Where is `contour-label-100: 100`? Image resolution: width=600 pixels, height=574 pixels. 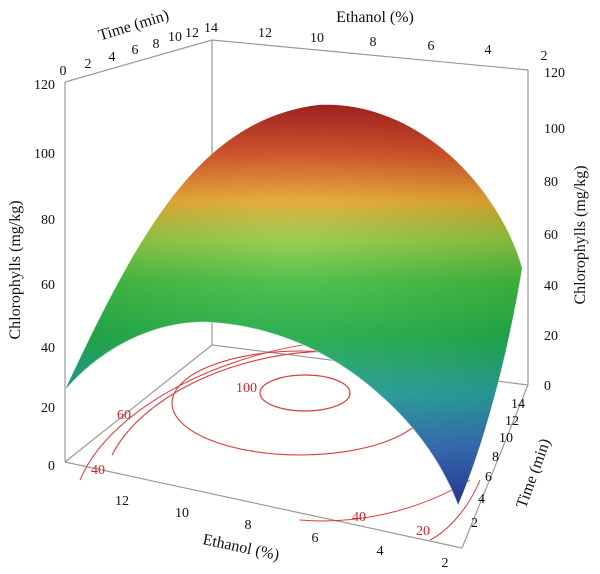 contour-label-100: 100 is located at coordinates (246, 388).